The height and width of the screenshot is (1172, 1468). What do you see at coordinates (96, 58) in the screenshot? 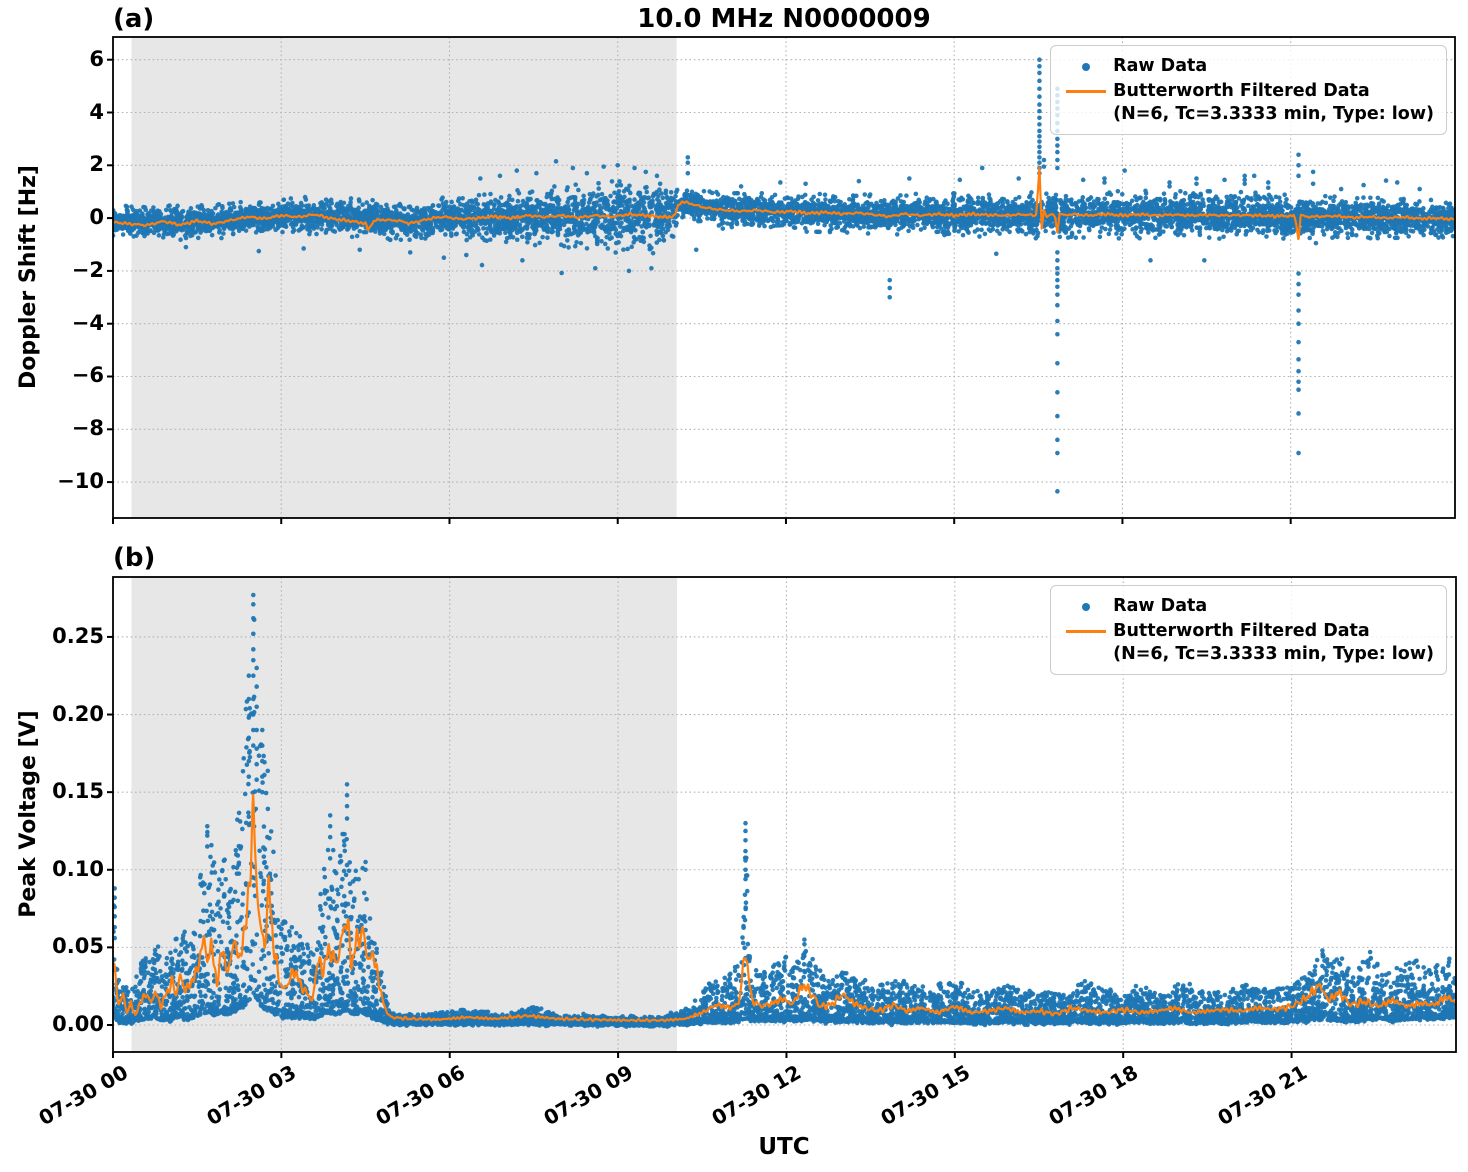
I see `y-tick-label: 6` at bounding box center [96, 58].